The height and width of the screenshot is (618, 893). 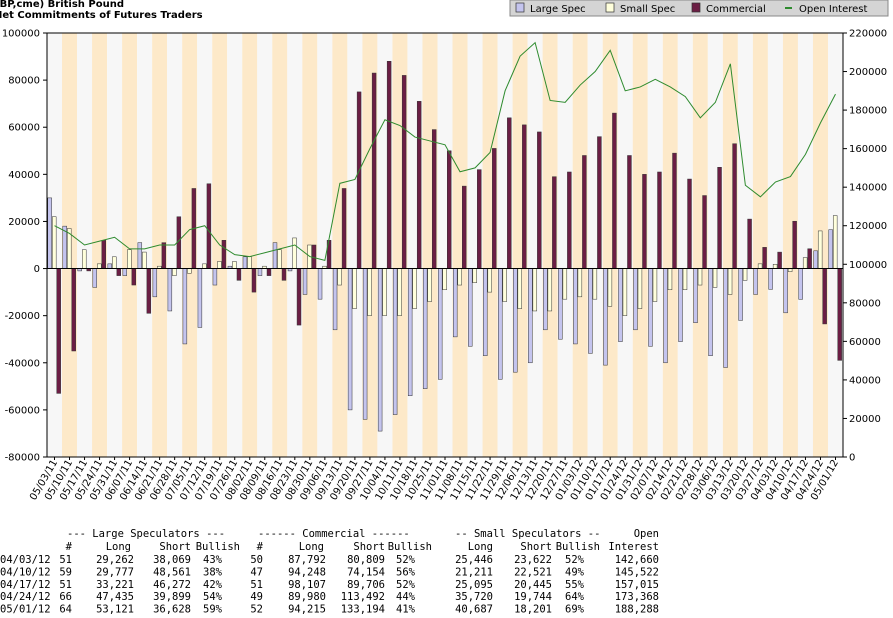 I want to click on chart-title: (BP,cme) British Pound, so click(x=62, y=5).